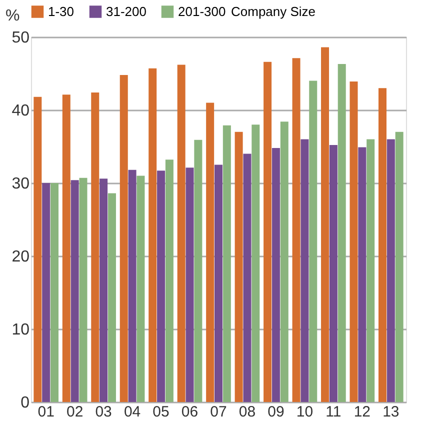  Describe the element at coordinates (276, 412) in the screenshot. I see `x-tick-label: 09` at that location.